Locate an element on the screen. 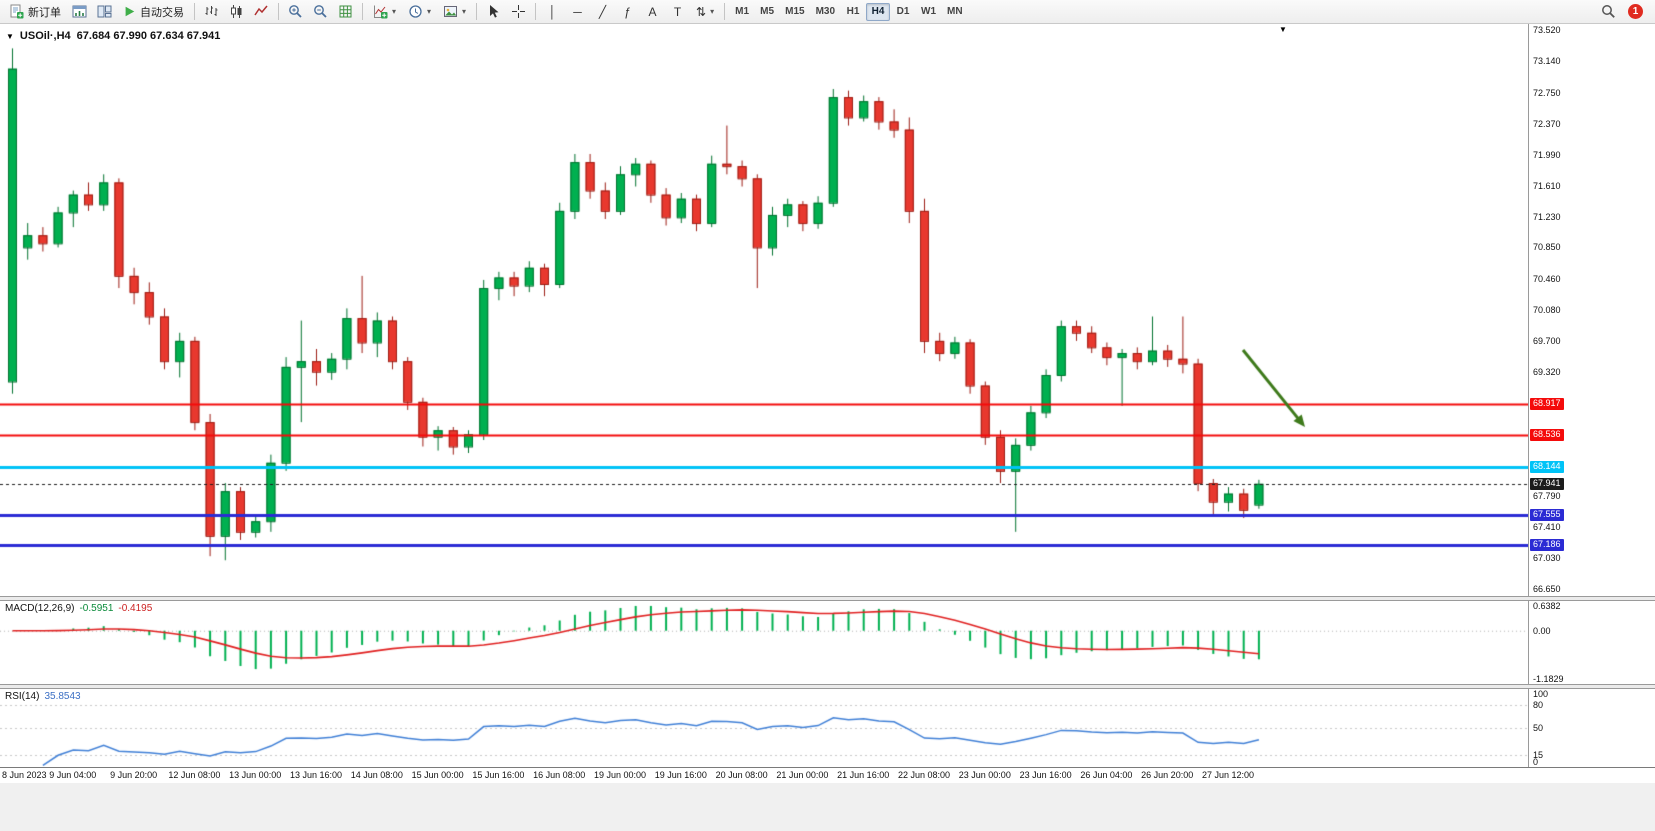 The width and height of the screenshot is (1655, 831). price-tag-68.917: 68.917 is located at coordinates (1547, 404).